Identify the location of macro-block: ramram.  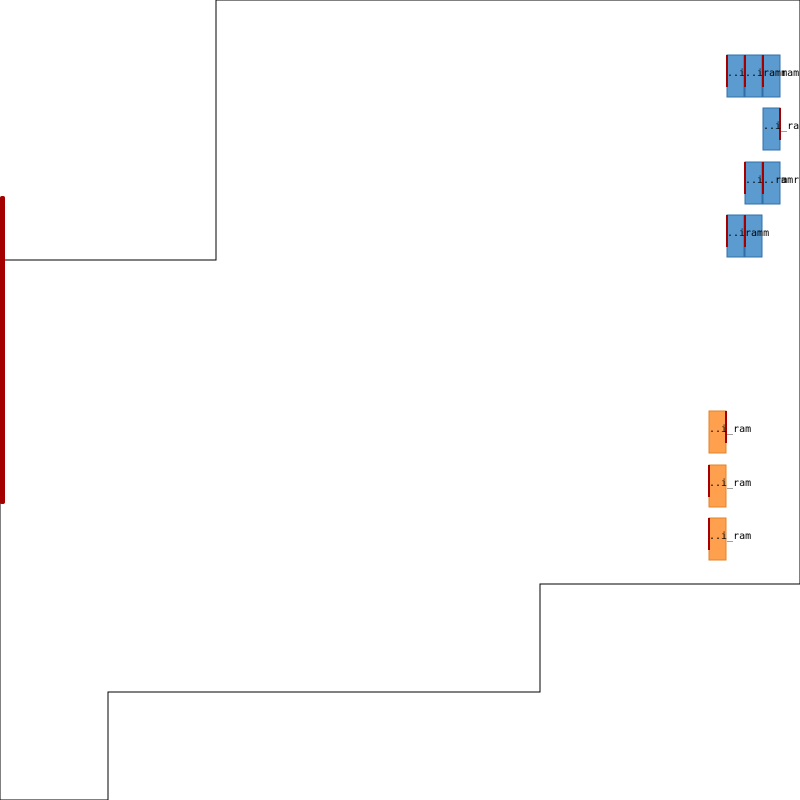
(780, 76).